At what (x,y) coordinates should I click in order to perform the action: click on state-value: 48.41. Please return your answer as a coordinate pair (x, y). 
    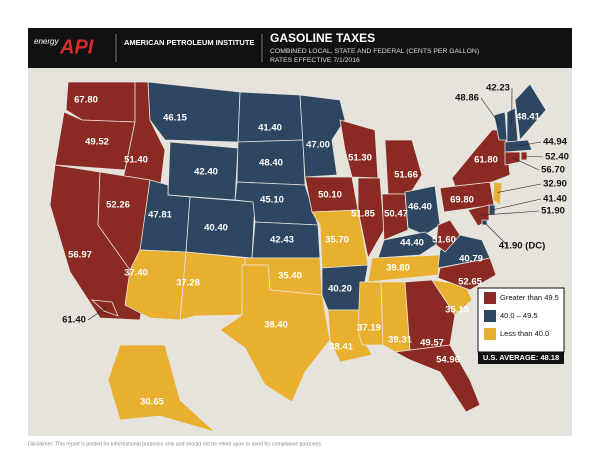
    Looking at the image, I should click on (528, 117).